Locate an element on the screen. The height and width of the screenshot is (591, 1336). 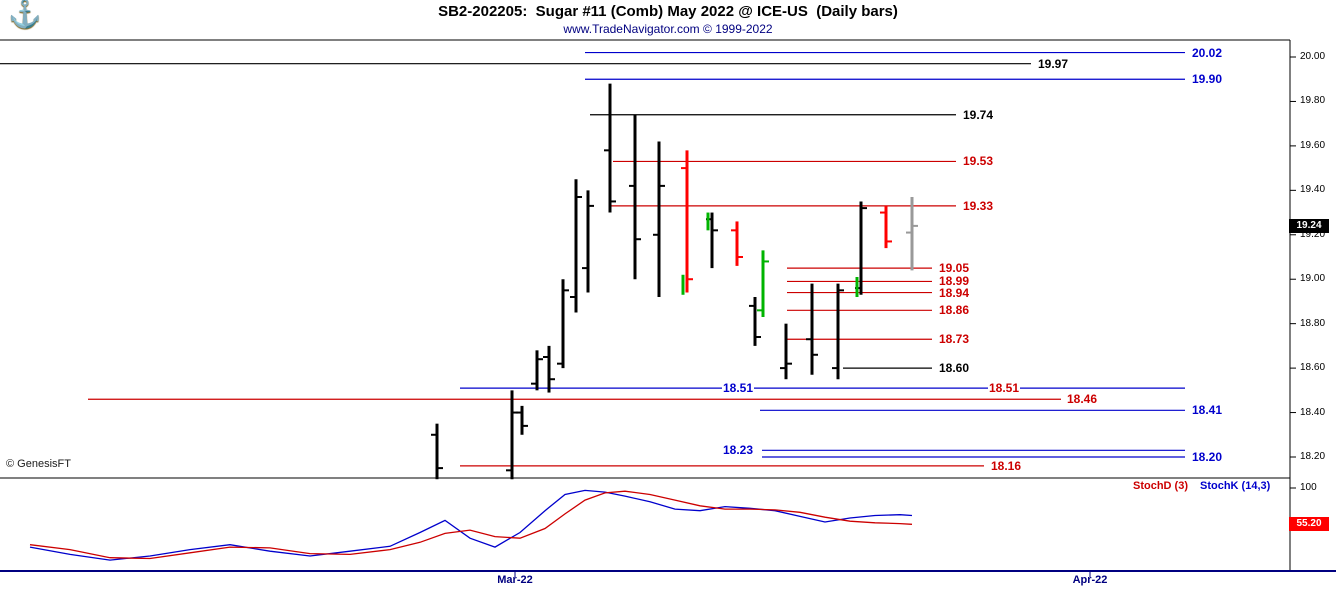
genesis-logo-icon: ⚓ is located at coordinates (25, 14).